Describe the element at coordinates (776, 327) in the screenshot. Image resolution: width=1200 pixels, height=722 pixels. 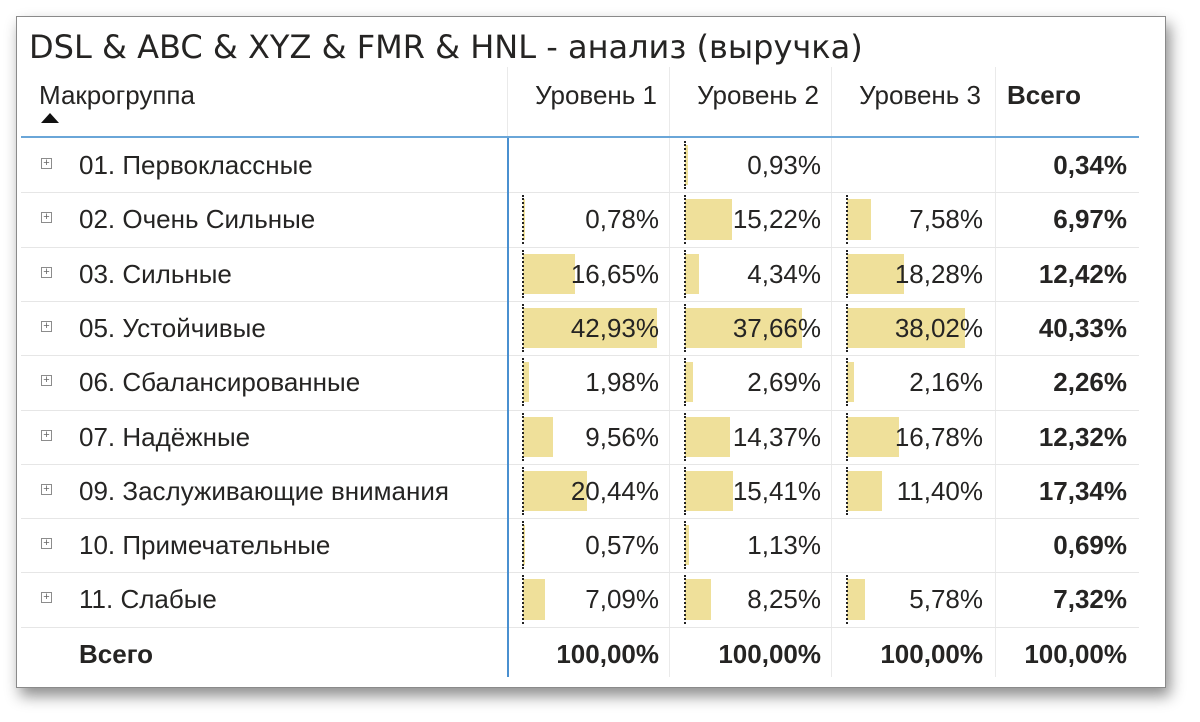
I see `cell-value: 37,66%` at that location.